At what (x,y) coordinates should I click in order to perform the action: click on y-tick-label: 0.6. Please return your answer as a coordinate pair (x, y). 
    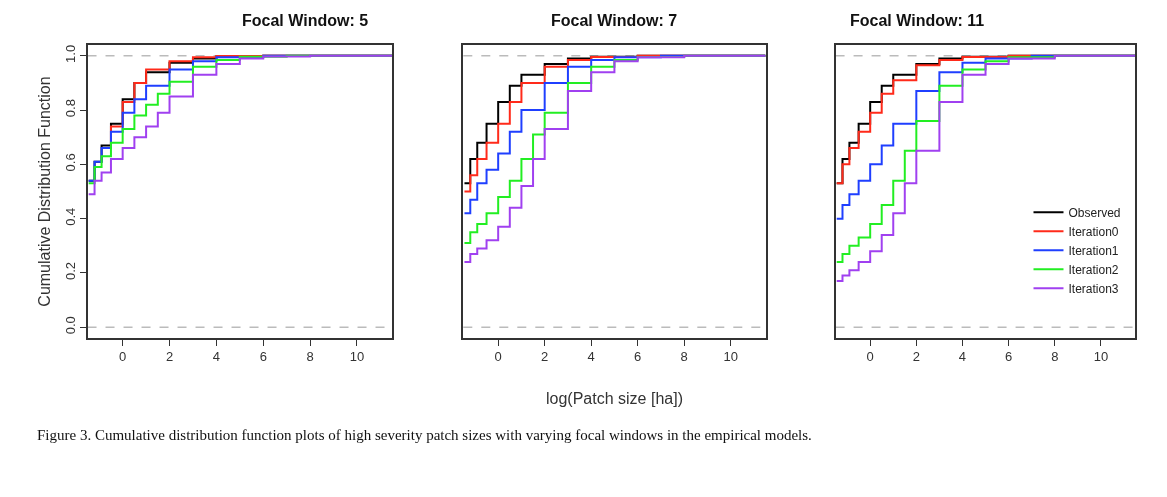
    Looking at the image, I should click on (70, 162).